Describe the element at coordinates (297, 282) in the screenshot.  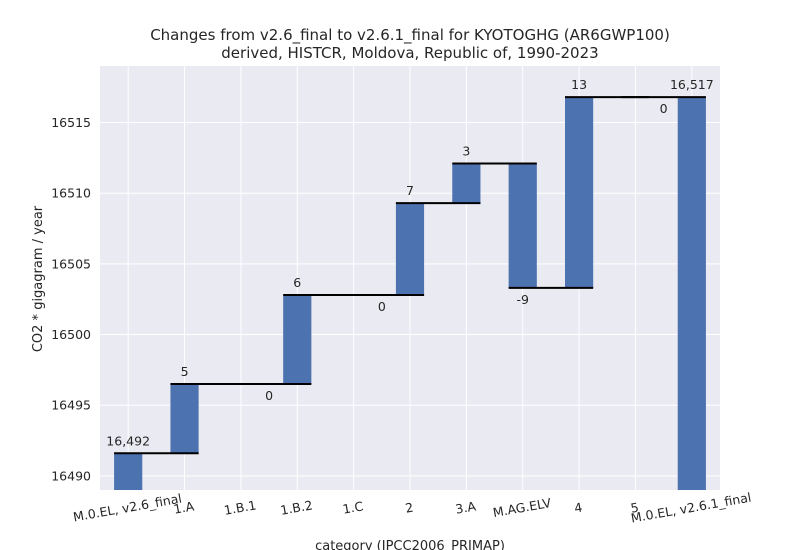
I see `data-label: 6` at that location.